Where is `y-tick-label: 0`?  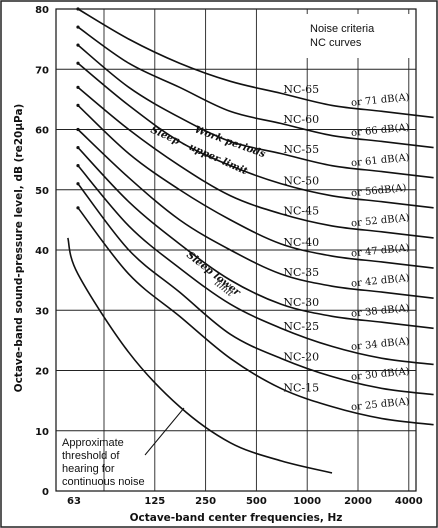 y-tick-label: 0 is located at coordinates (45, 492).